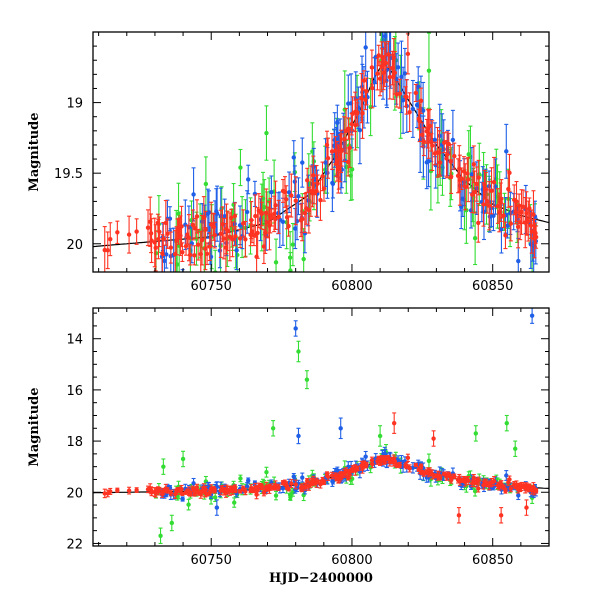 The image size is (600, 600). Describe the element at coordinates (34, 151) in the screenshot. I see `top-y-axis-label: Magnitude` at that location.